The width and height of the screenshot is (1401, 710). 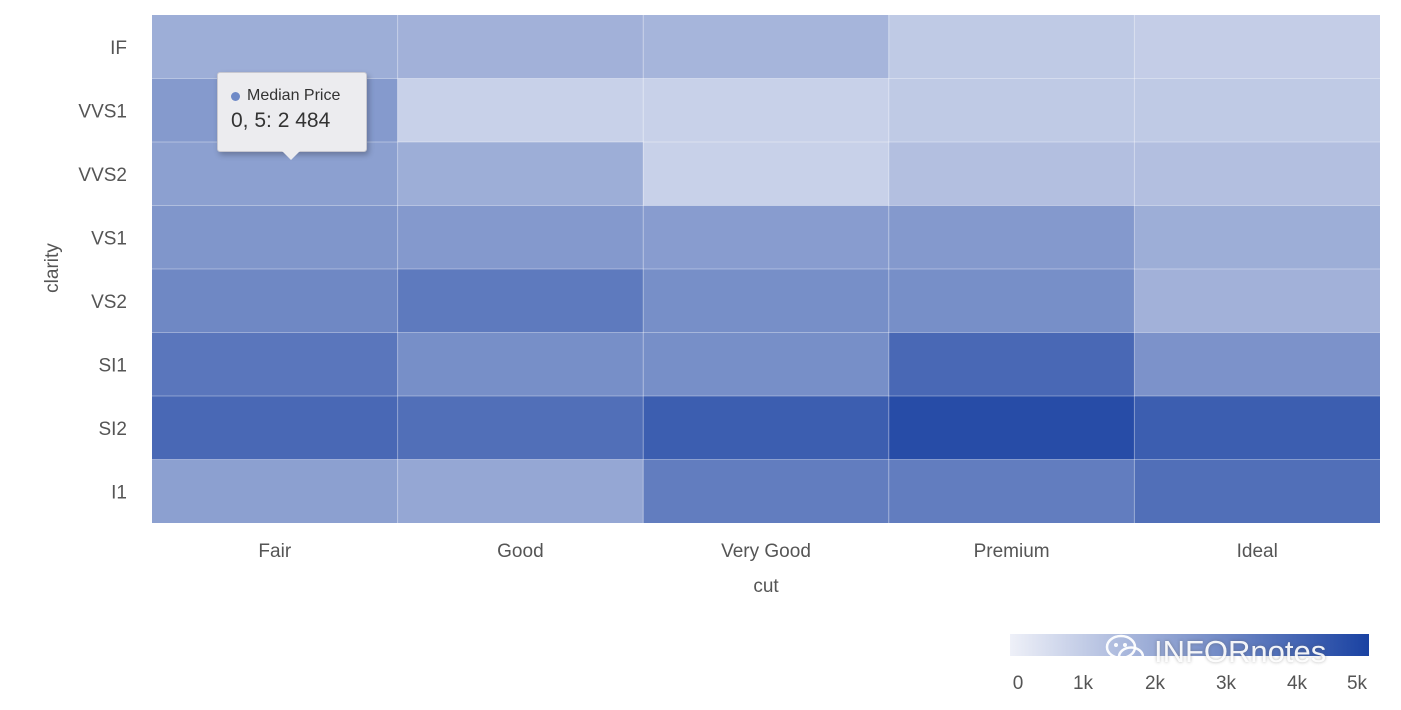 What do you see at coordinates (102, 271) in the screenshot?
I see `y-axis-ticks: IF VVS1 VVS2 VS1 VS2 SI1 SI2 I1` at bounding box center [102, 271].